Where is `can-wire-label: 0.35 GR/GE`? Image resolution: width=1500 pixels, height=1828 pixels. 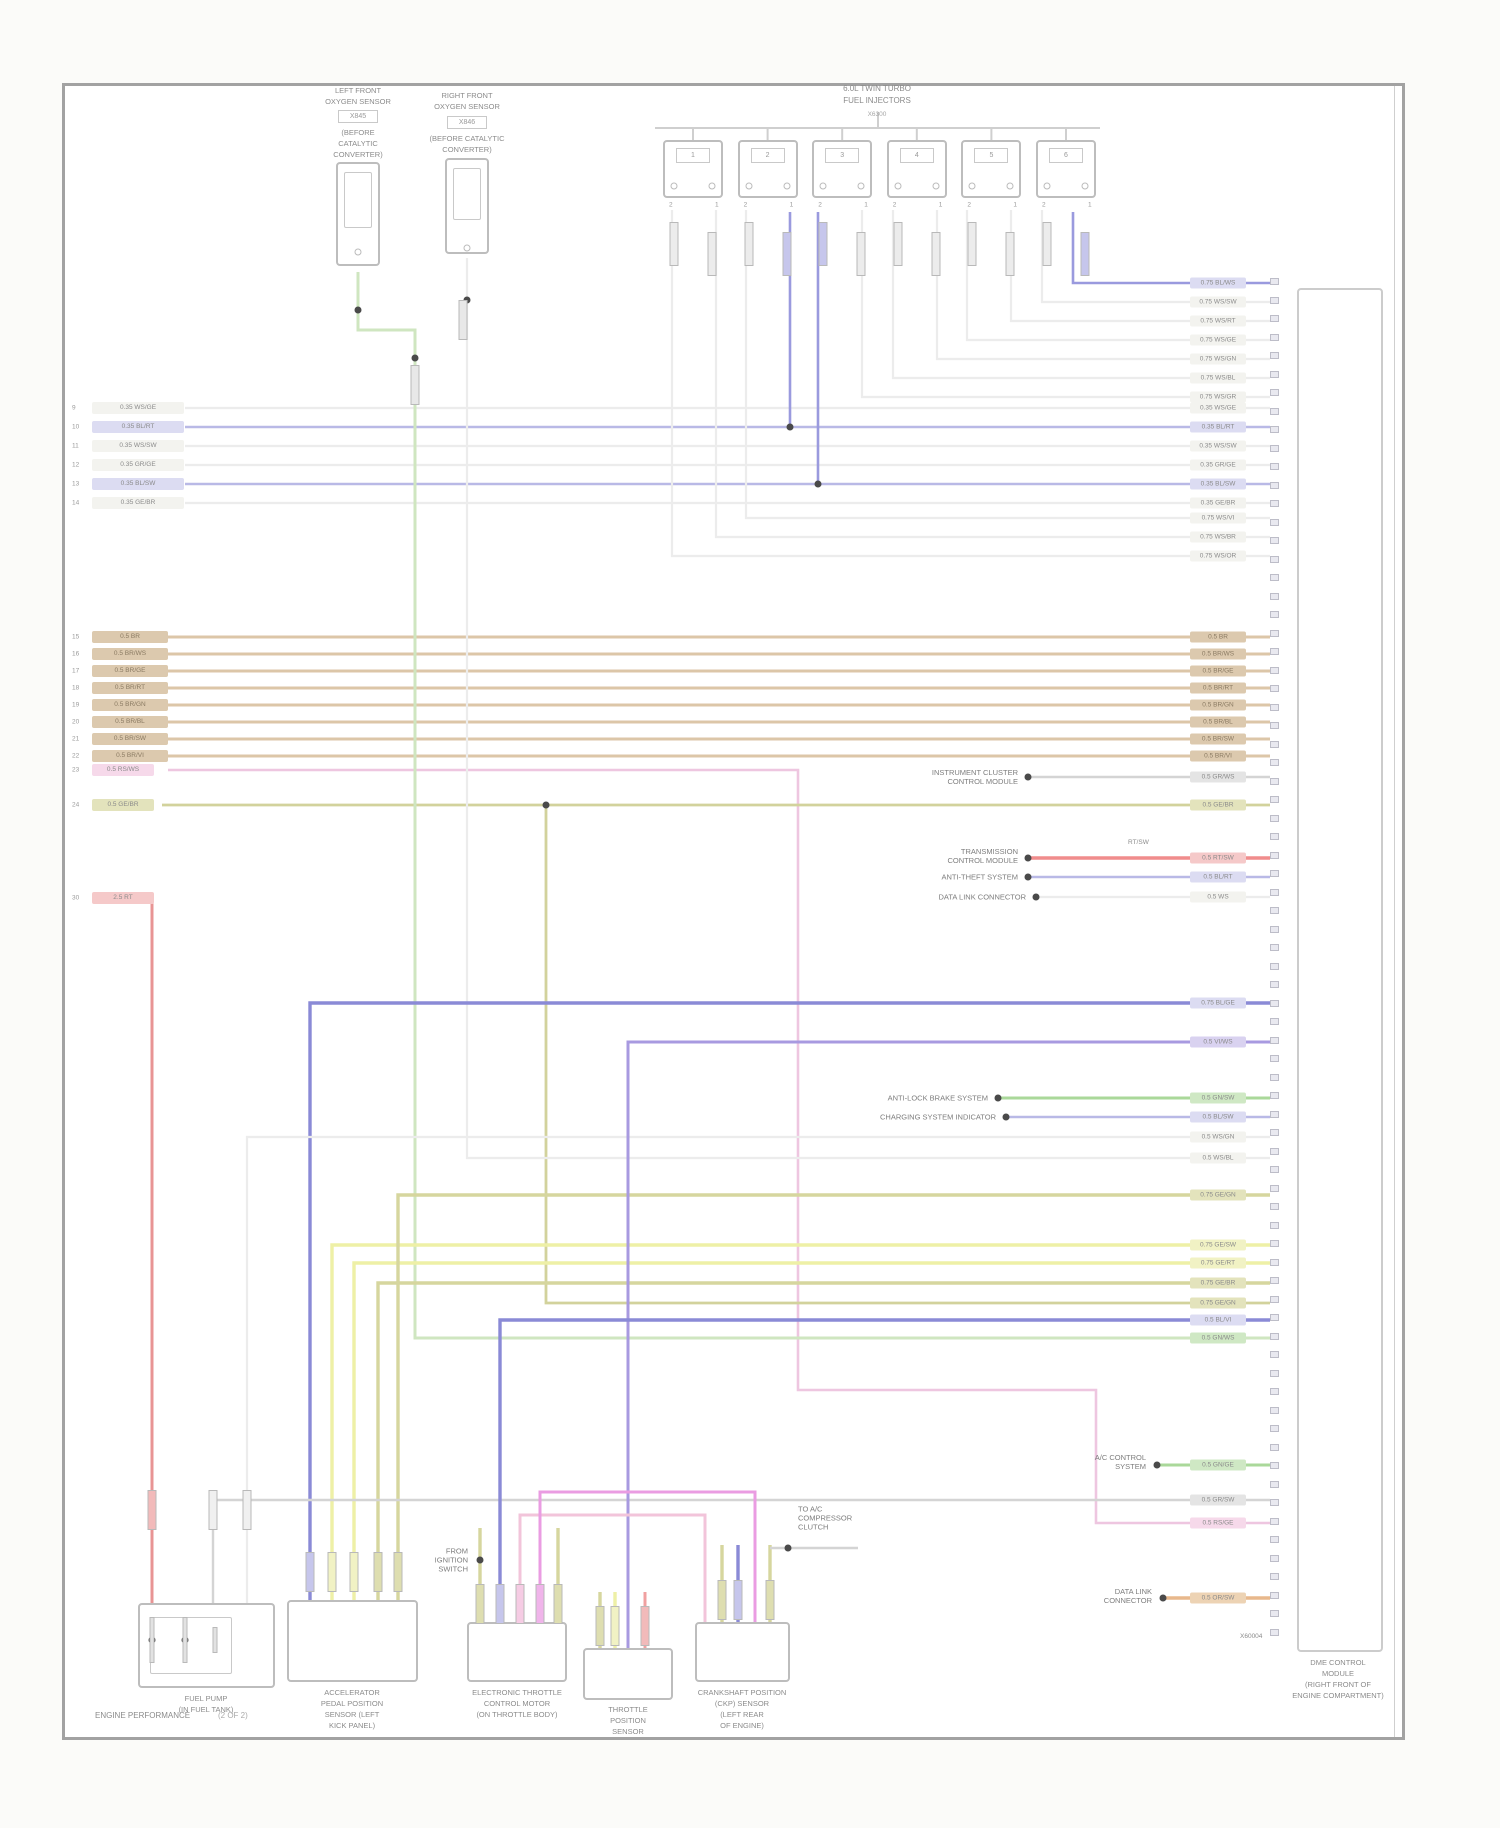
can-wire-label: 0.35 GR/GE is located at coordinates (138, 465).